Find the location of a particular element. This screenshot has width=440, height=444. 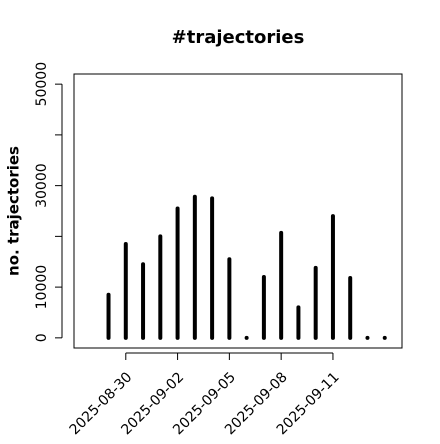

y-tick-label: 50000 is located at coordinates (42, 84).